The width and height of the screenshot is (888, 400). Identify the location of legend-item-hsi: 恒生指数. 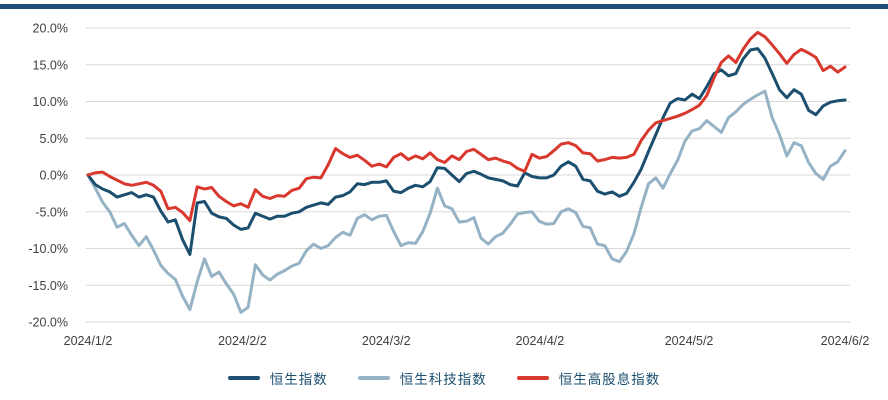
(277, 378).